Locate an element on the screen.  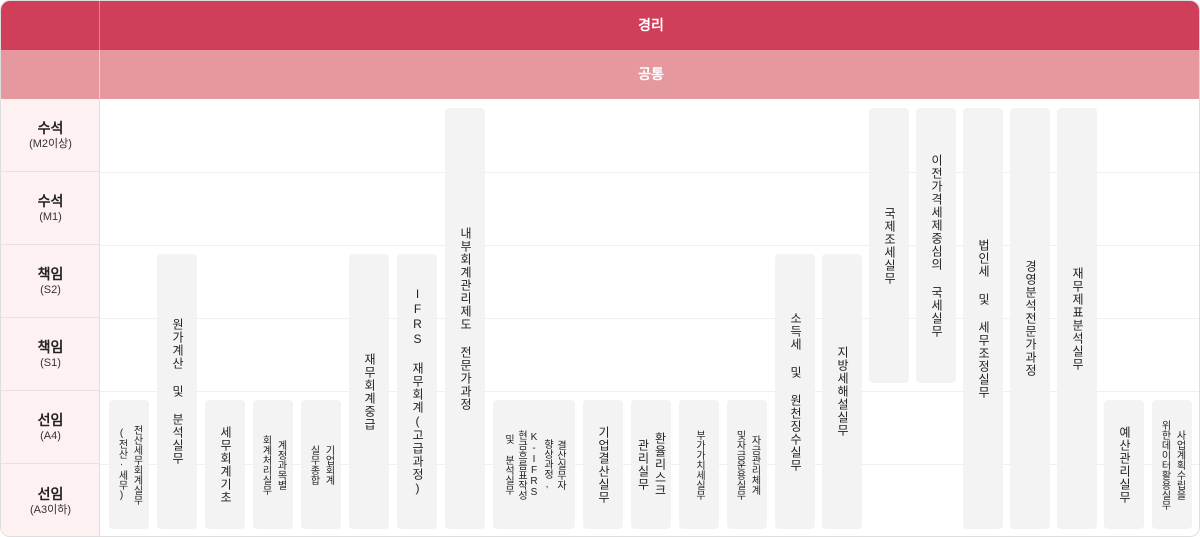
header-corner-sub is located at coordinates (50, 74).